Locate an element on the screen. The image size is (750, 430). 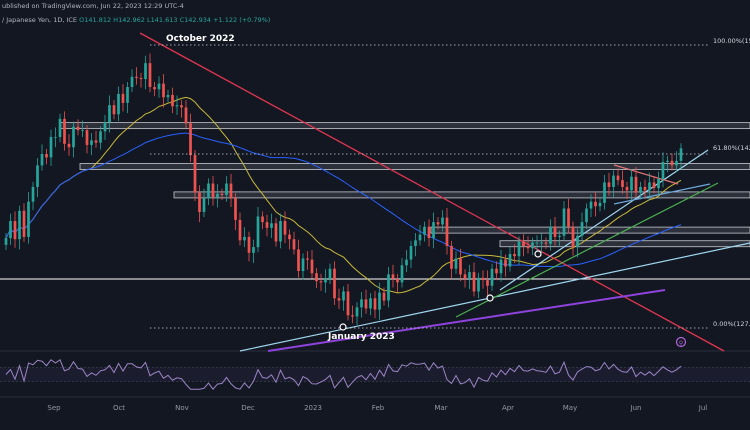
ohlc-value: O141.812 is located at coordinates (95, 20).